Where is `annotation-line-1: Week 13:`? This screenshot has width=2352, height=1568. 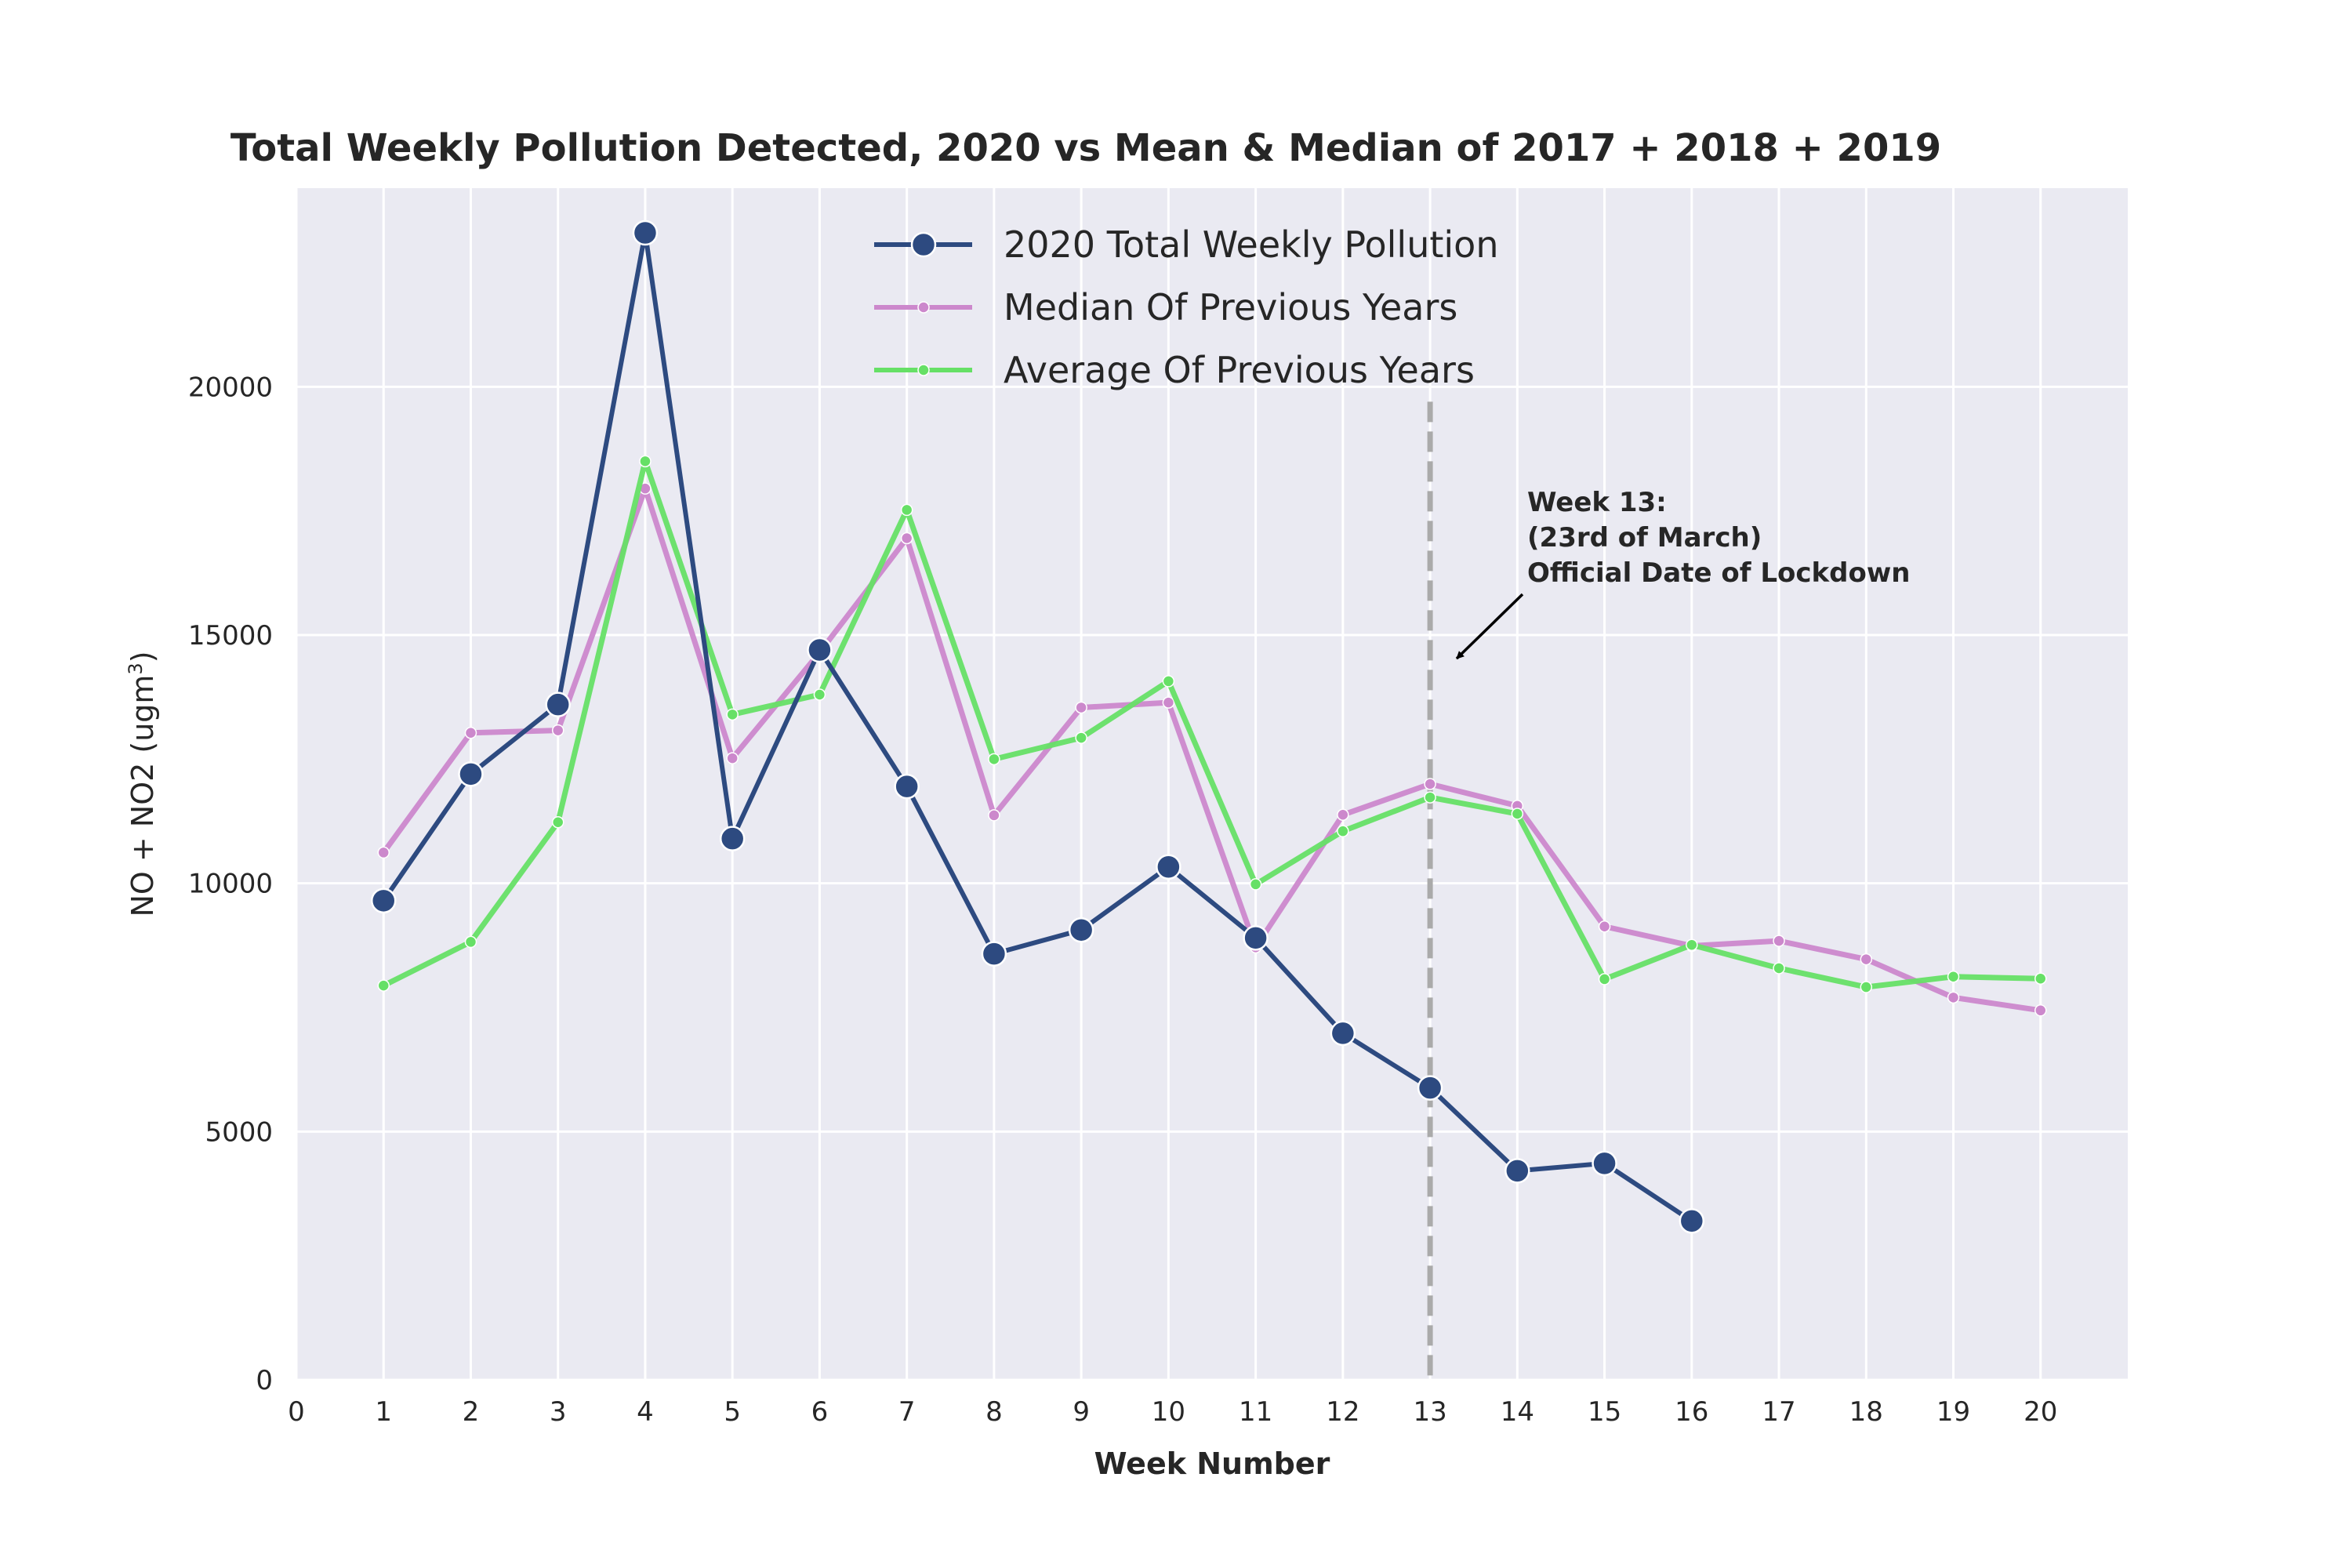 annotation-line-1: Week 13: is located at coordinates (1597, 502).